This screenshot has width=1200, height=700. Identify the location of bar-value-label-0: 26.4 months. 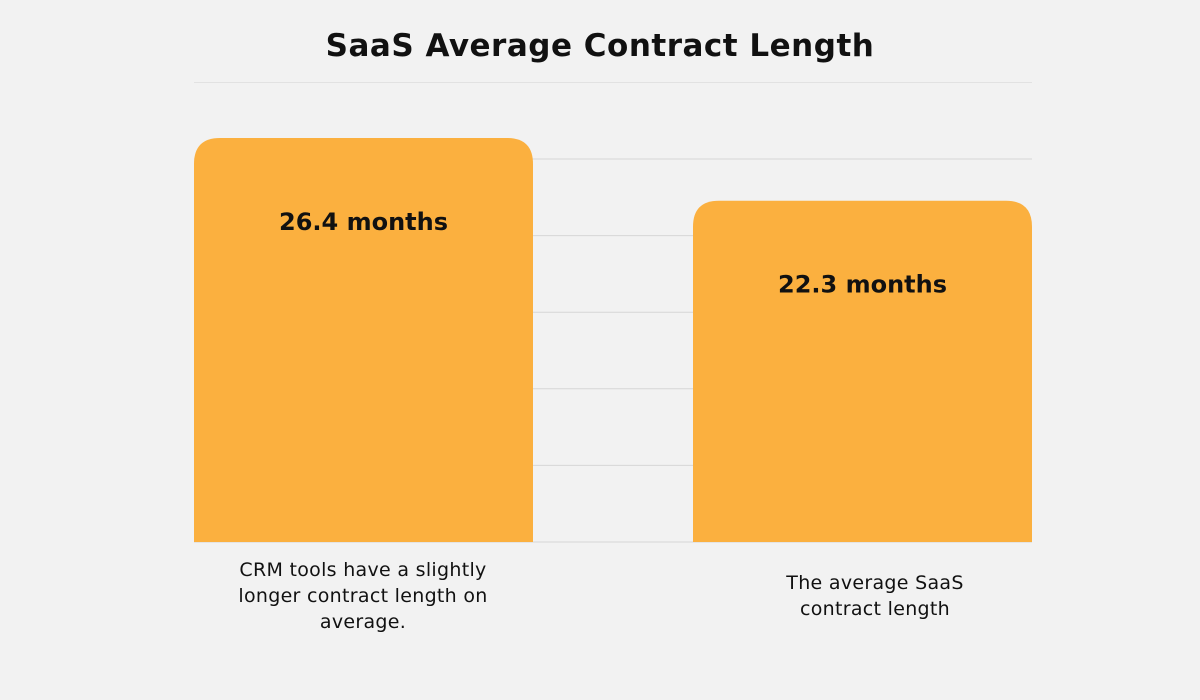
(363, 222).